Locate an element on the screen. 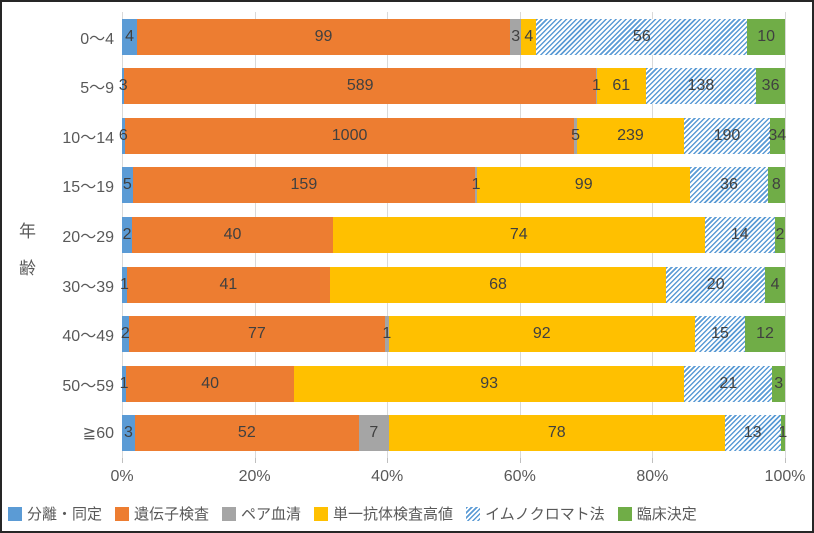 The image size is (814, 533). bar-row: 5〜9 3 589 1 61 138 36 is located at coordinates (432, 87).